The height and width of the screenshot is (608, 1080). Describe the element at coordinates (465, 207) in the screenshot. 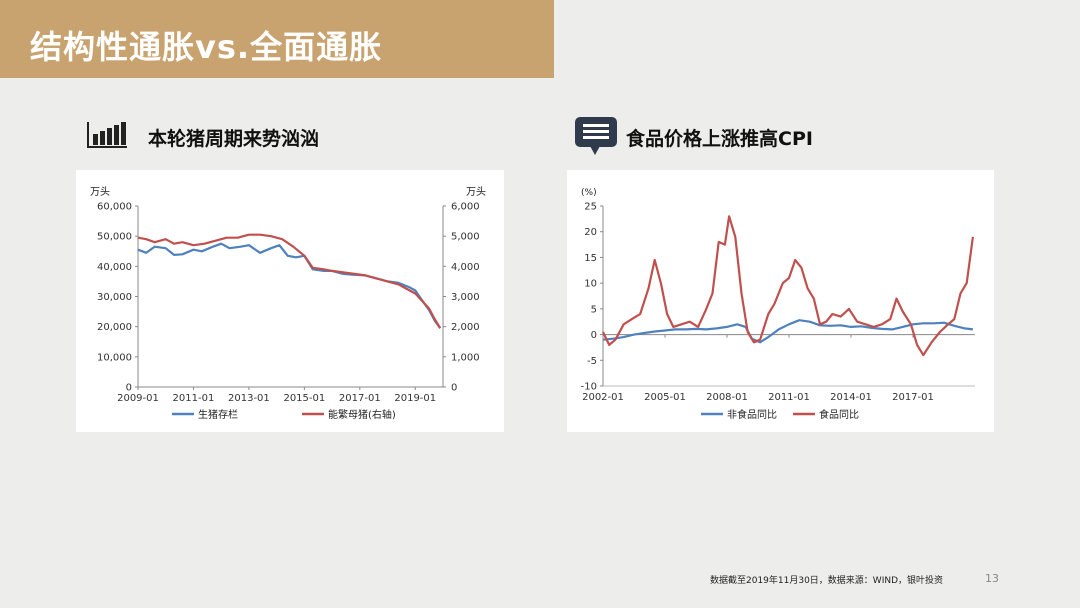

I see `y-right-tick-label: 6,000` at that location.